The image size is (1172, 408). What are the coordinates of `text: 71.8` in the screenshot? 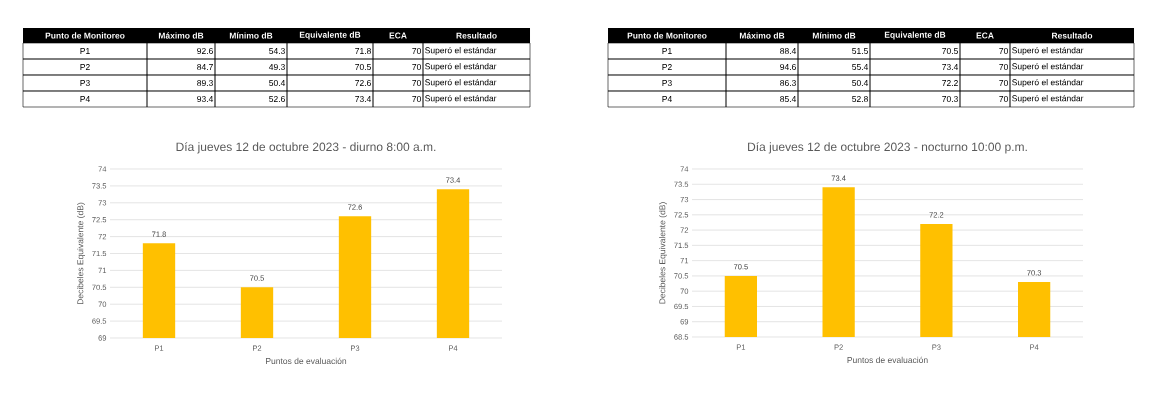 It's located at (363, 51).